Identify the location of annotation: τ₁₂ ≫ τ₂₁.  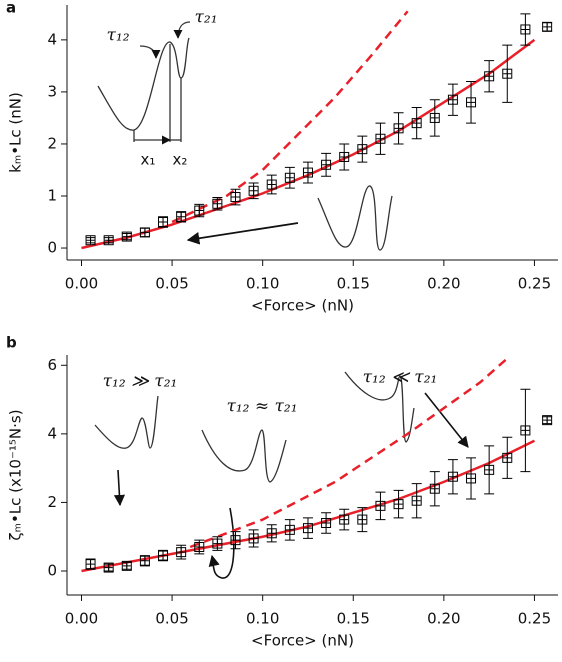
(140, 382).